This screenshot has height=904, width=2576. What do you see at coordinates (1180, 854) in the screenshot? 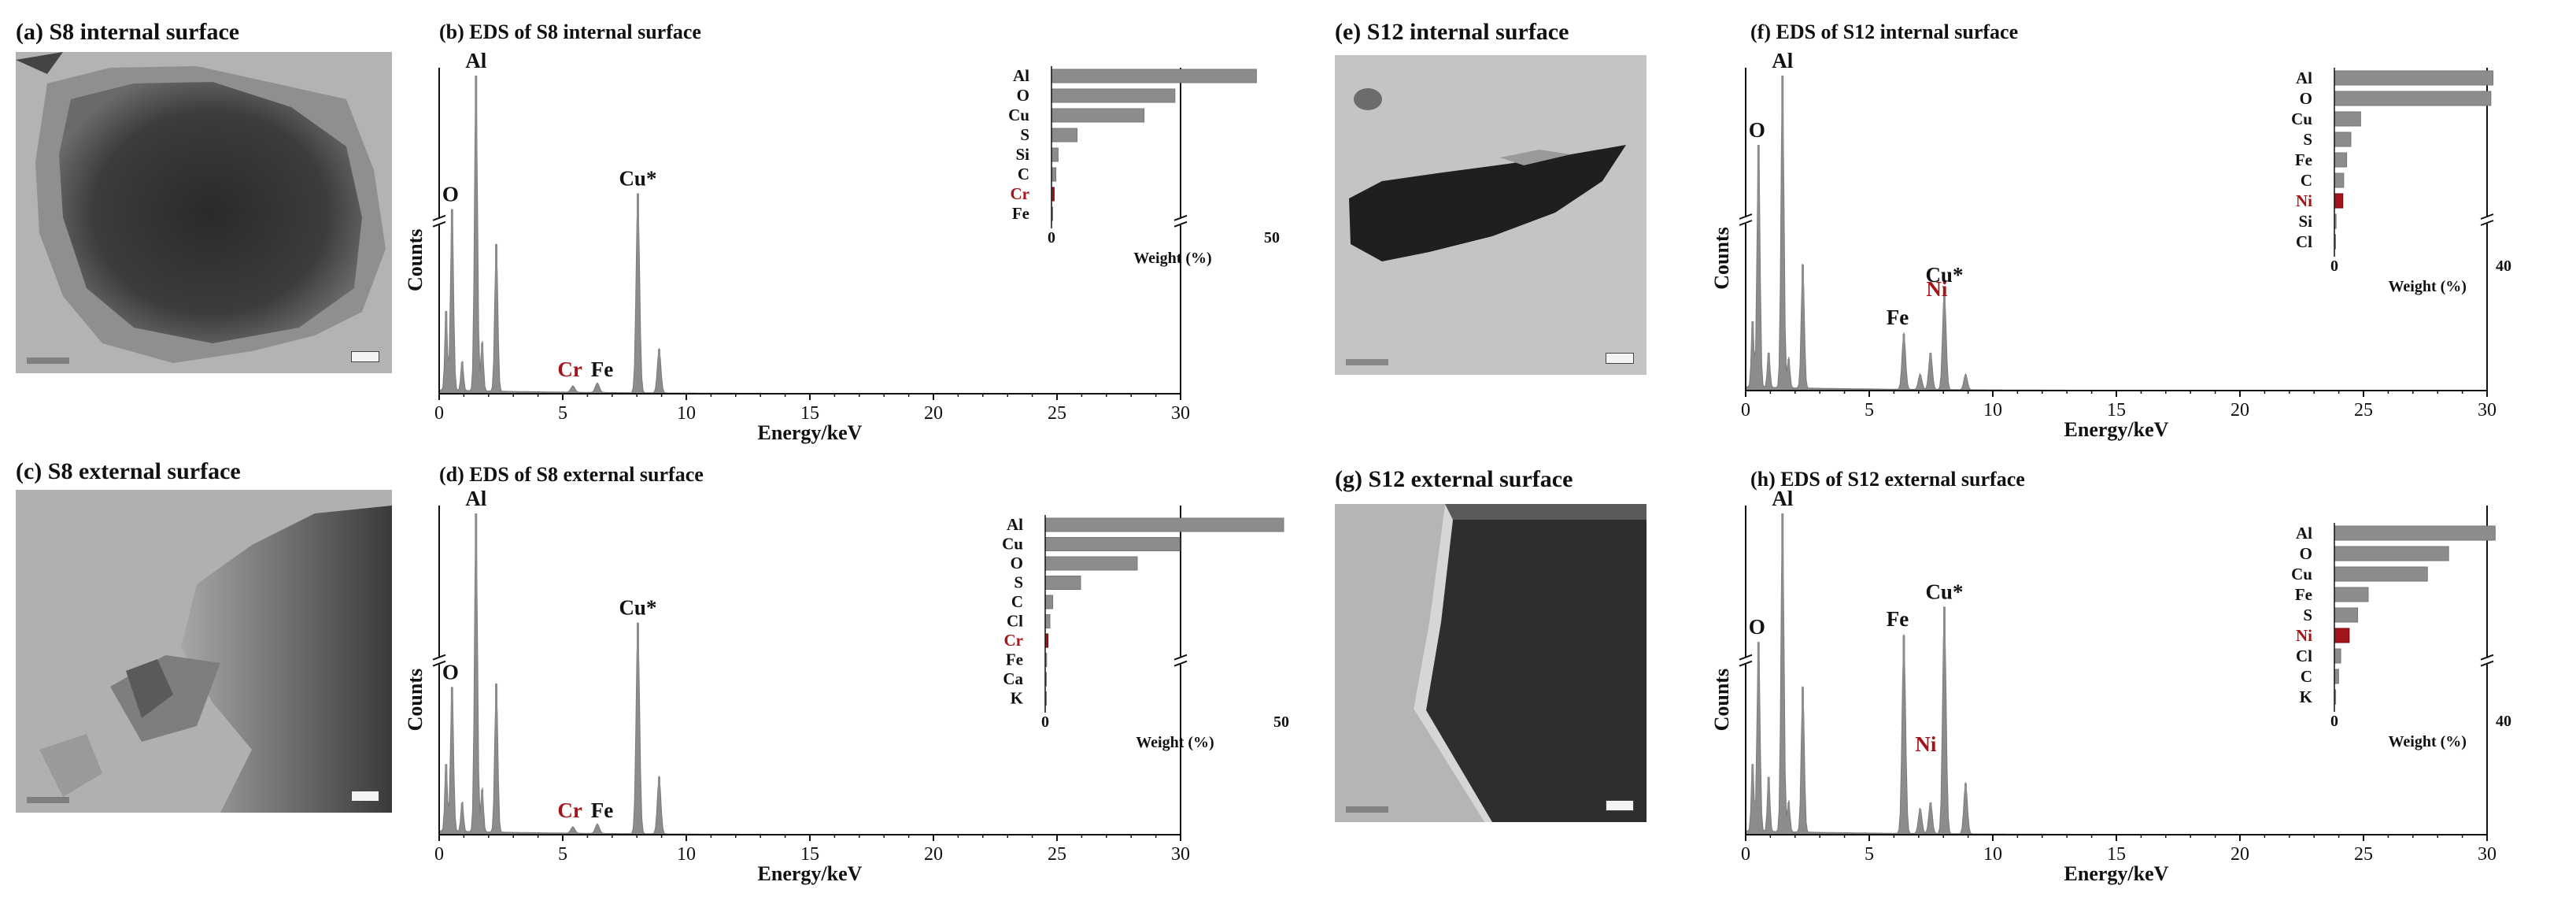
I see `x-tick-label: 30` at bounding box center [1180, 854].